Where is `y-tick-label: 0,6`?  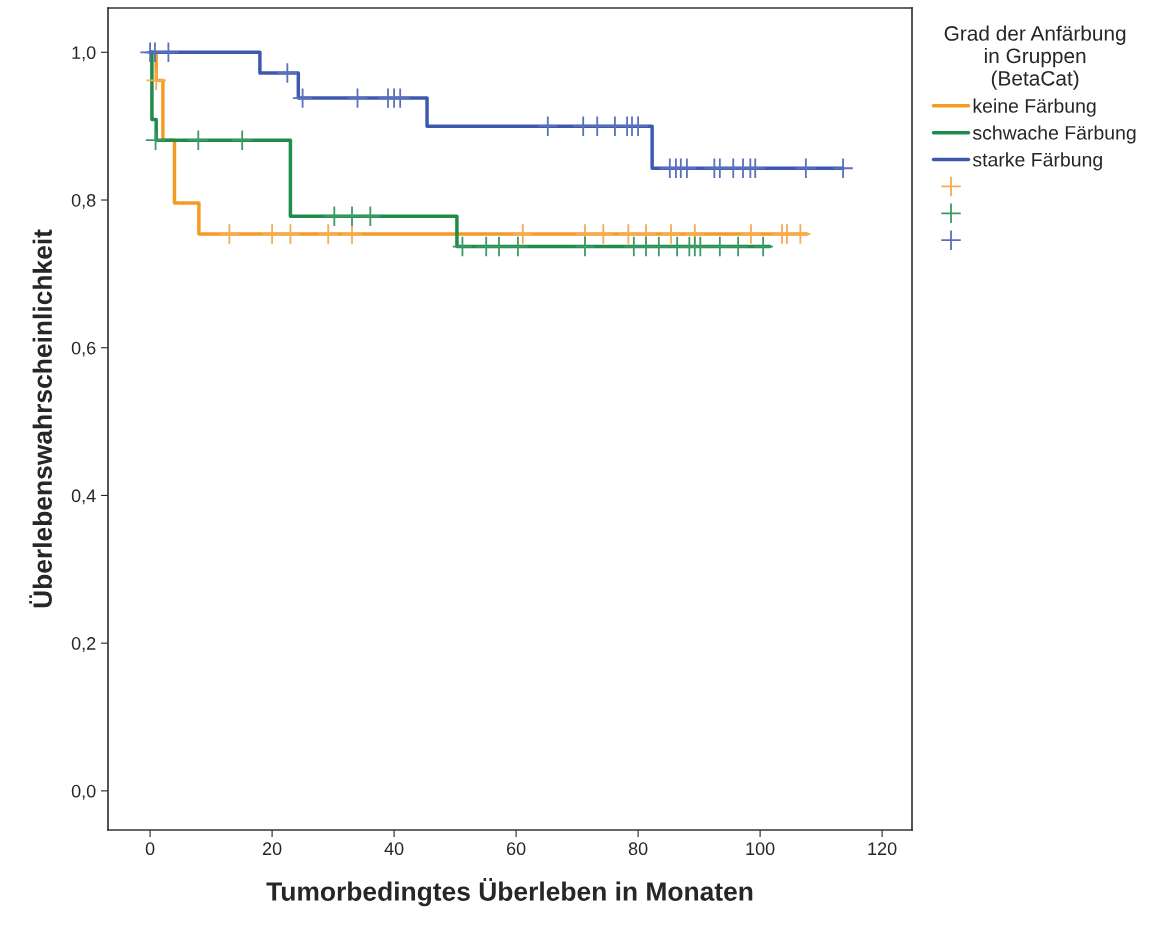 y-tick-label: 0,6 is located at coordinates (83, 349).